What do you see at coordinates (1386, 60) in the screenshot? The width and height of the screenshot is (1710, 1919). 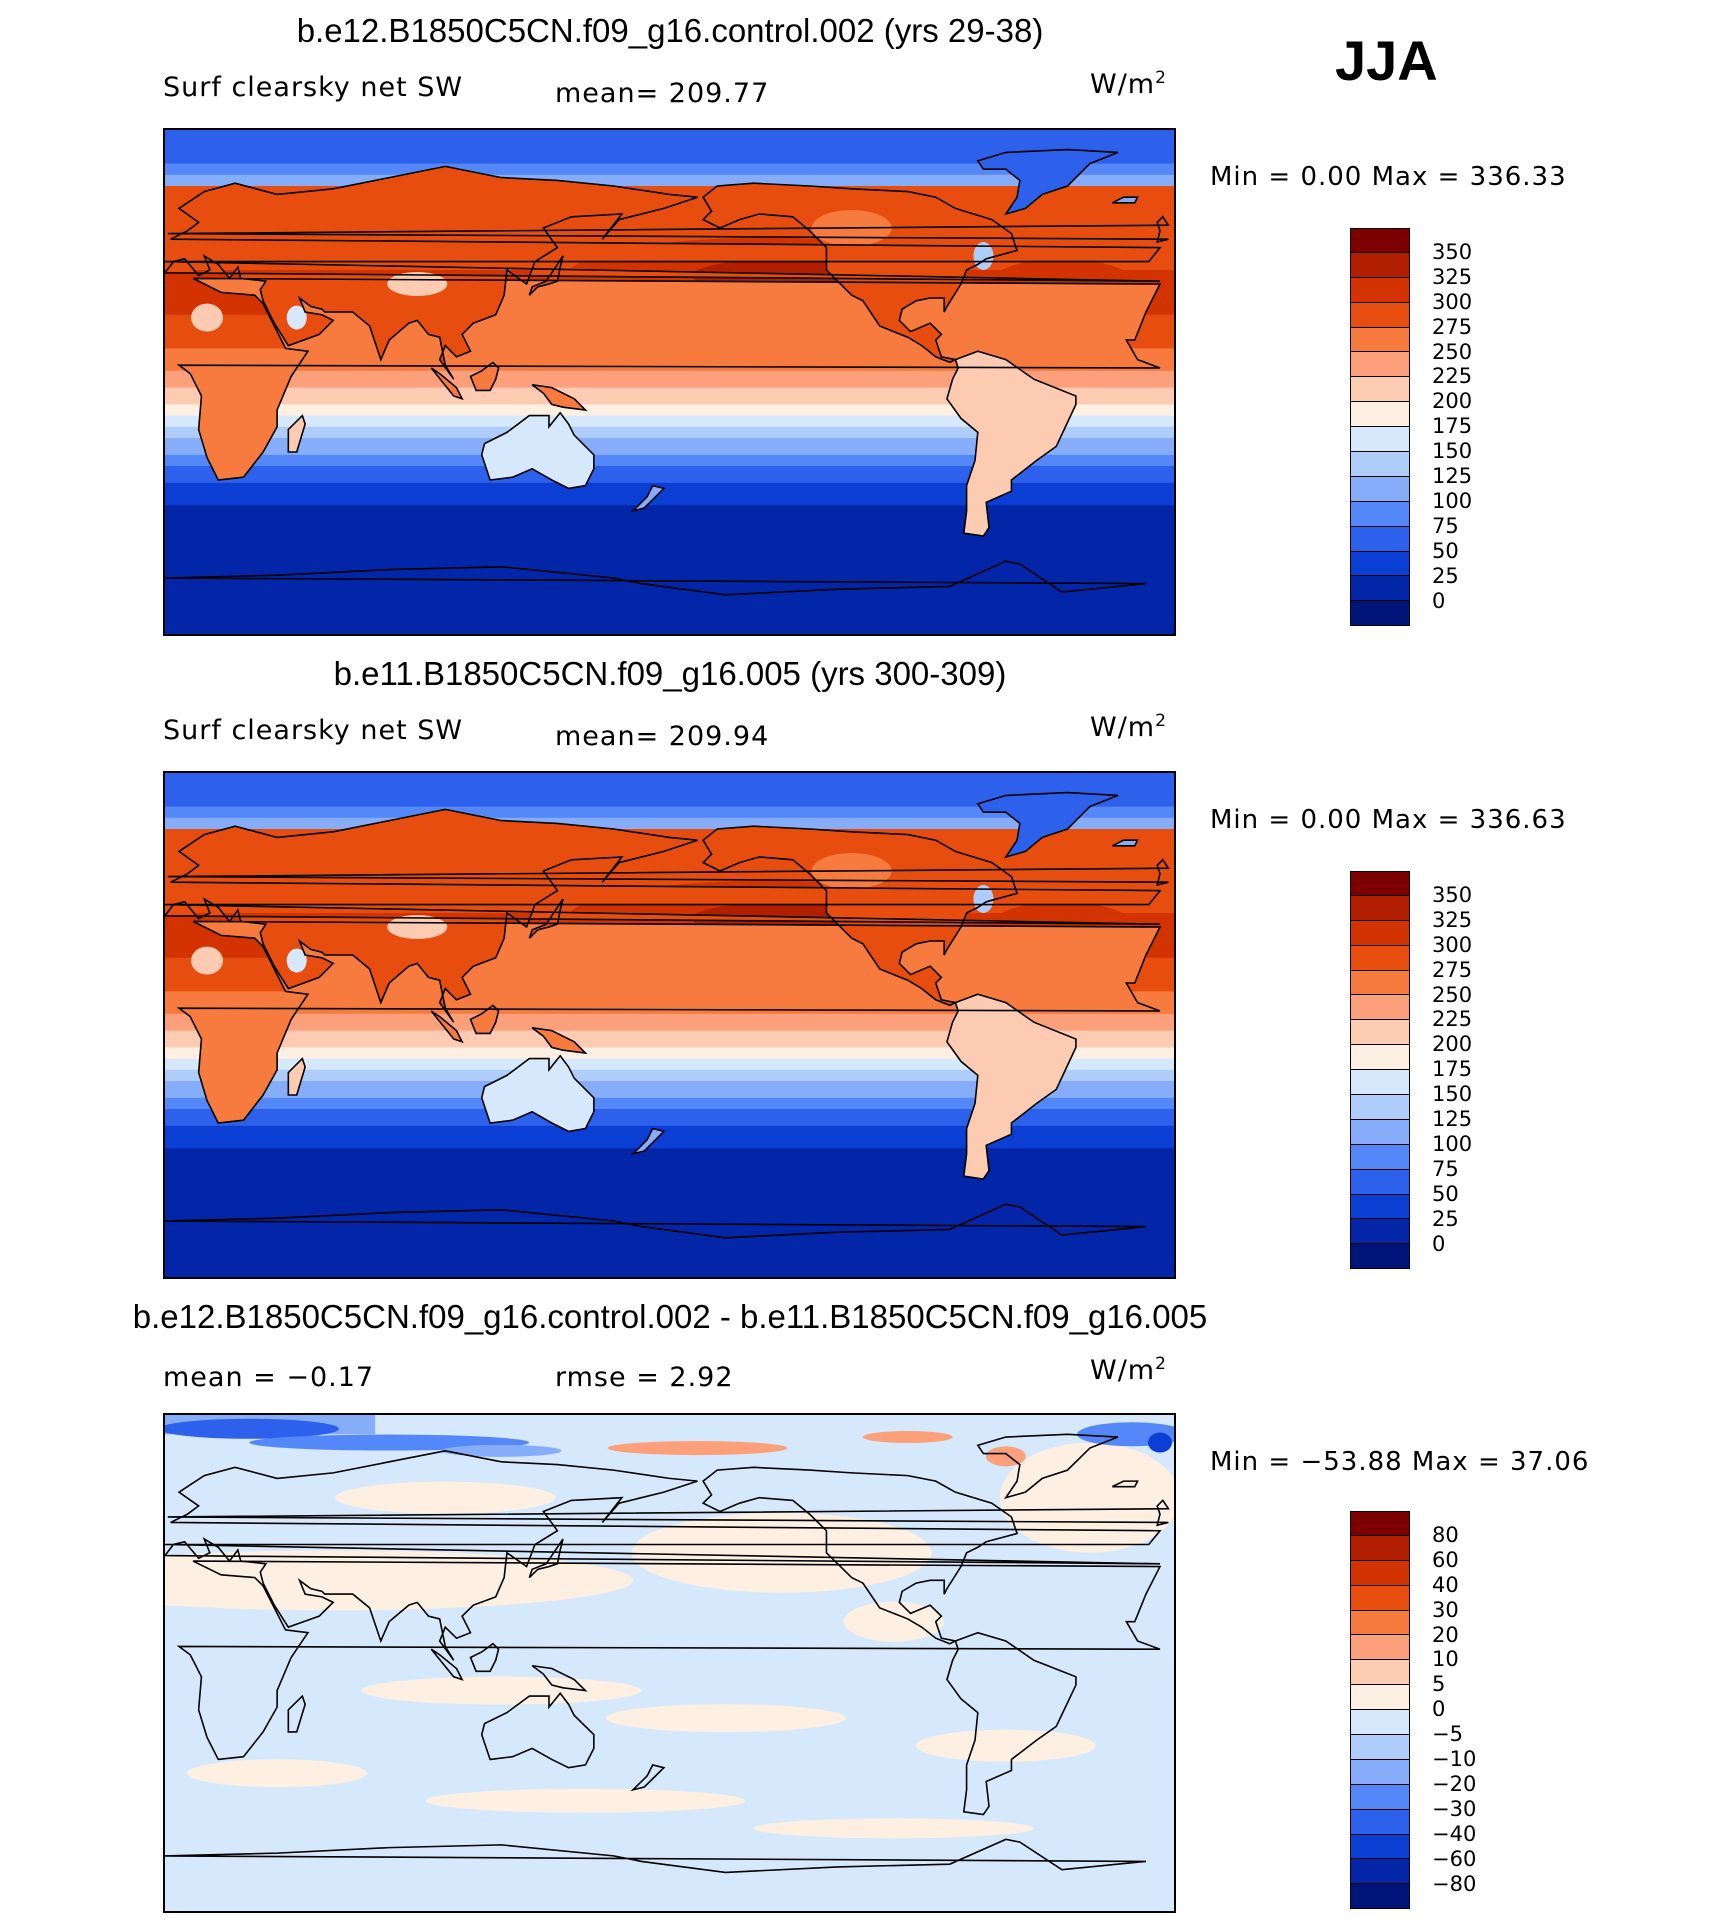 I see `season-label: JJA` at bounding box center [1386, 60].